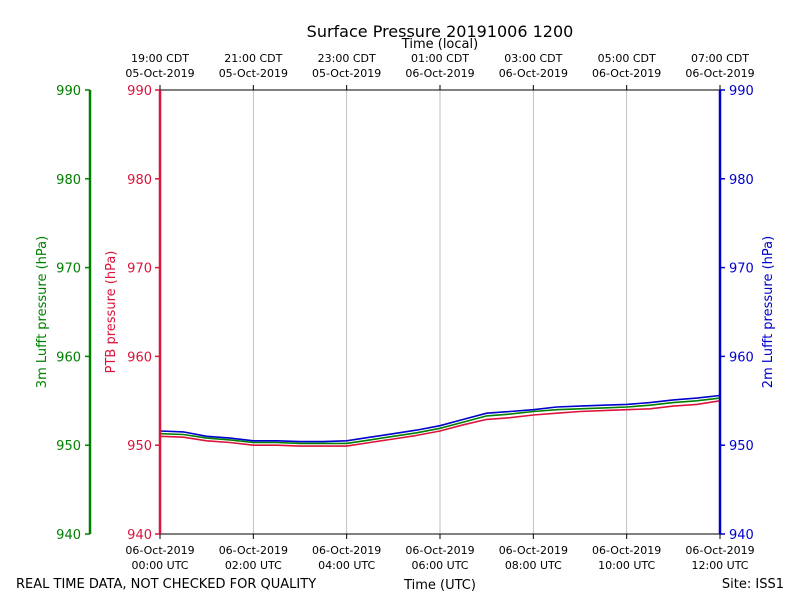 The height and width of the screenshot is (600, 800). What do you see at coordinates (68, 91) in the screenshot?
I see `y-tick-label-lufft3m: 990` at bounding box center [68, 91].